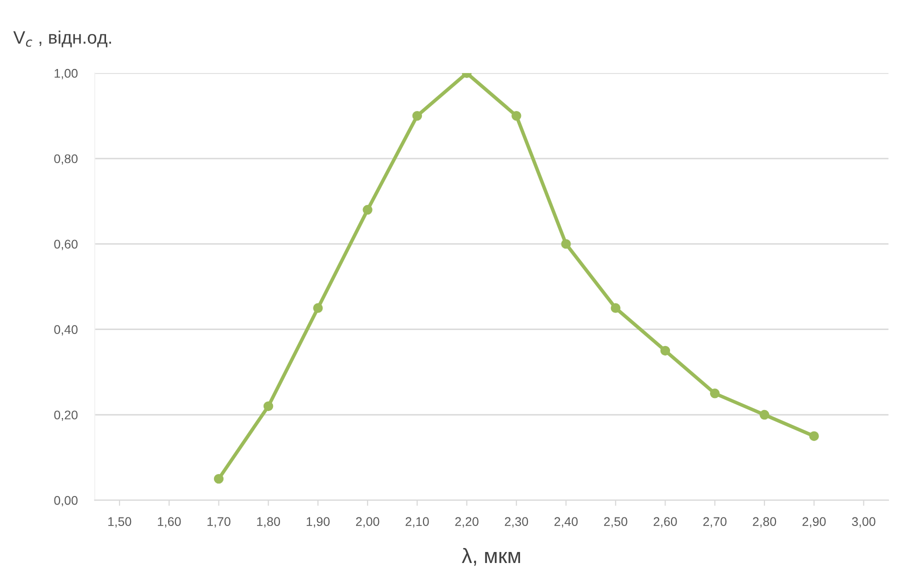  I want to click on x-tick-label: 2,20, so click(466, 522).